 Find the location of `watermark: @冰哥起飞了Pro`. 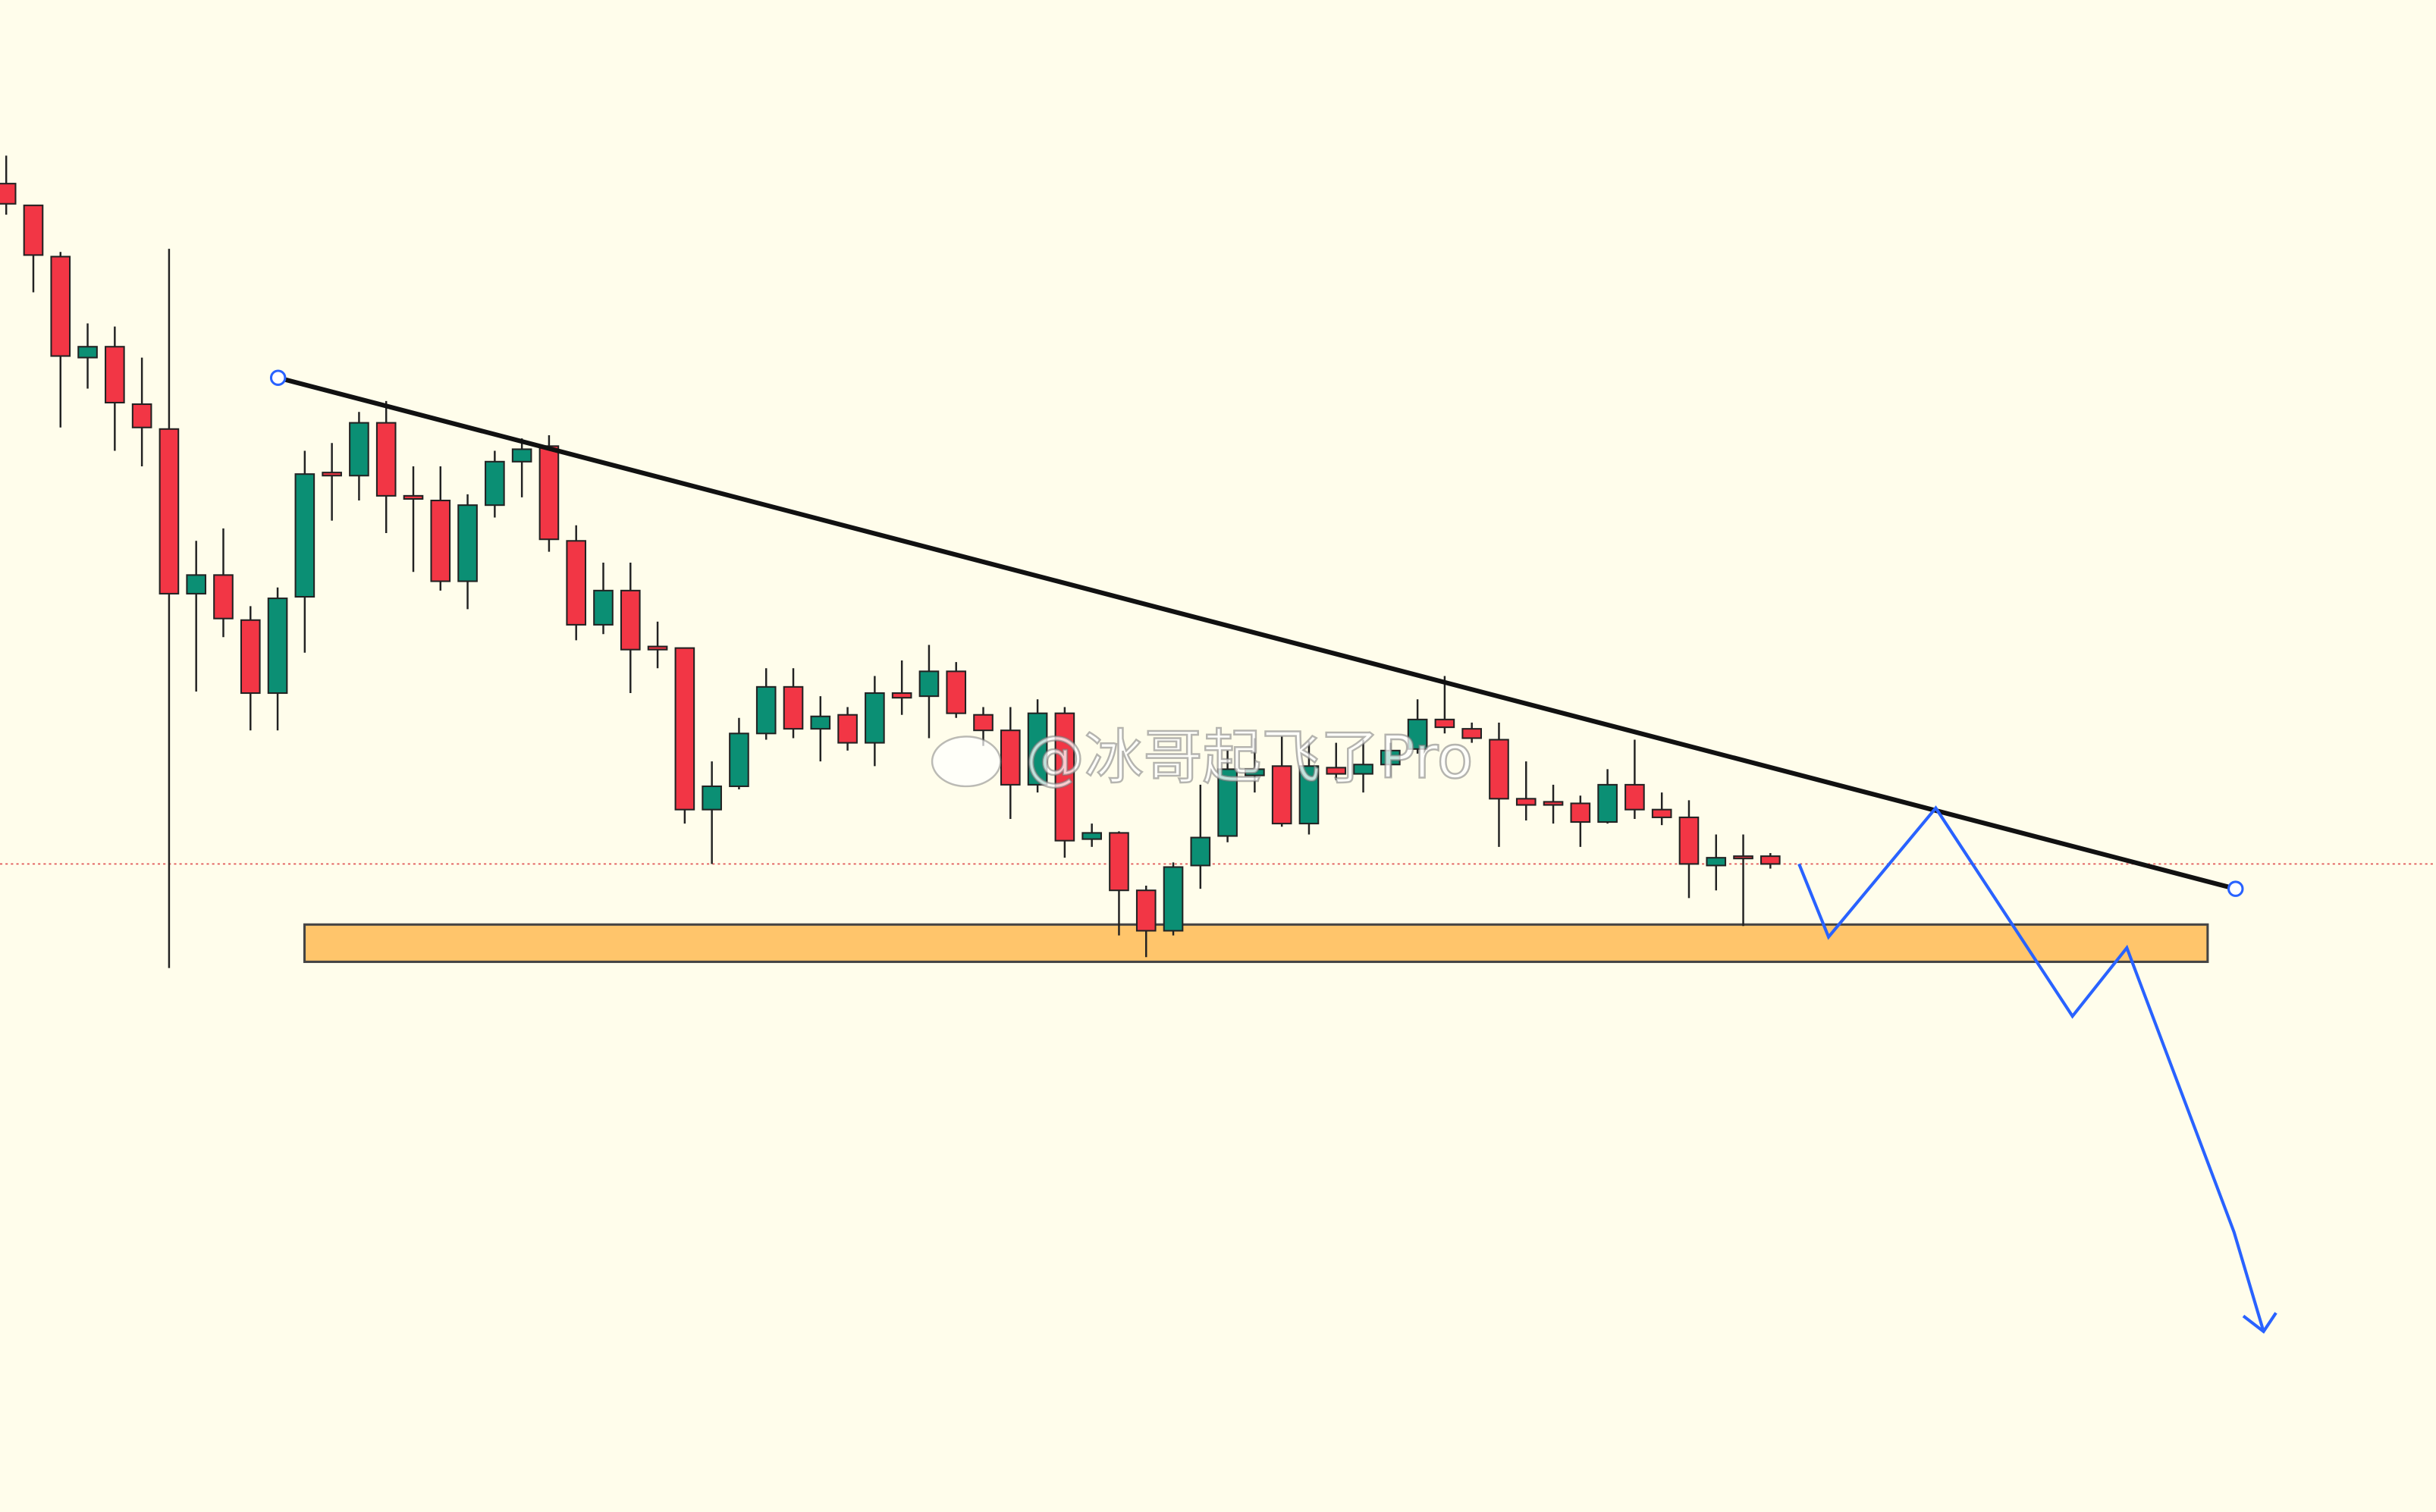

watermark: @冰哥起飞了Pro is located at coordinates (1249, 758).